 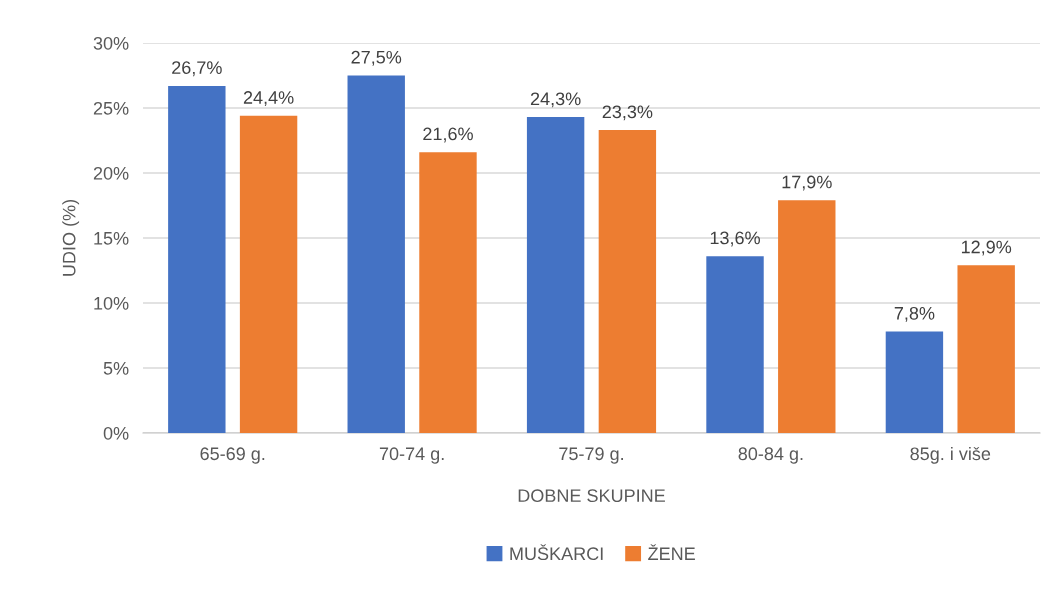 I want to click on data-label: 13,6%, so click(x=735, y=239).